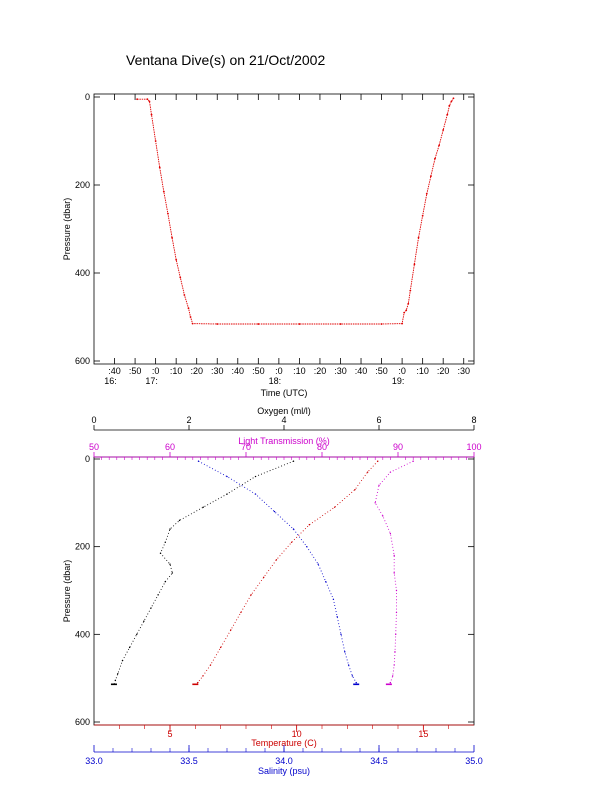 This screenshot has height=785, width=612. I want to click on light-tick-label: 50, so click(94, 447).